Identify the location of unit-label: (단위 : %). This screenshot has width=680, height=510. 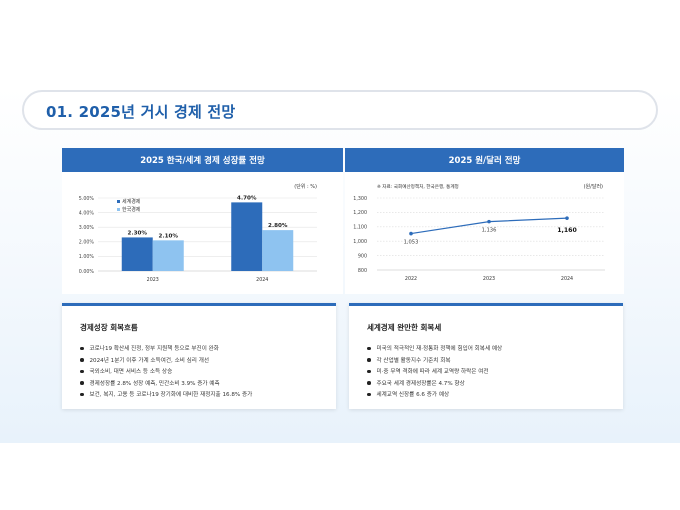
(305, 186).